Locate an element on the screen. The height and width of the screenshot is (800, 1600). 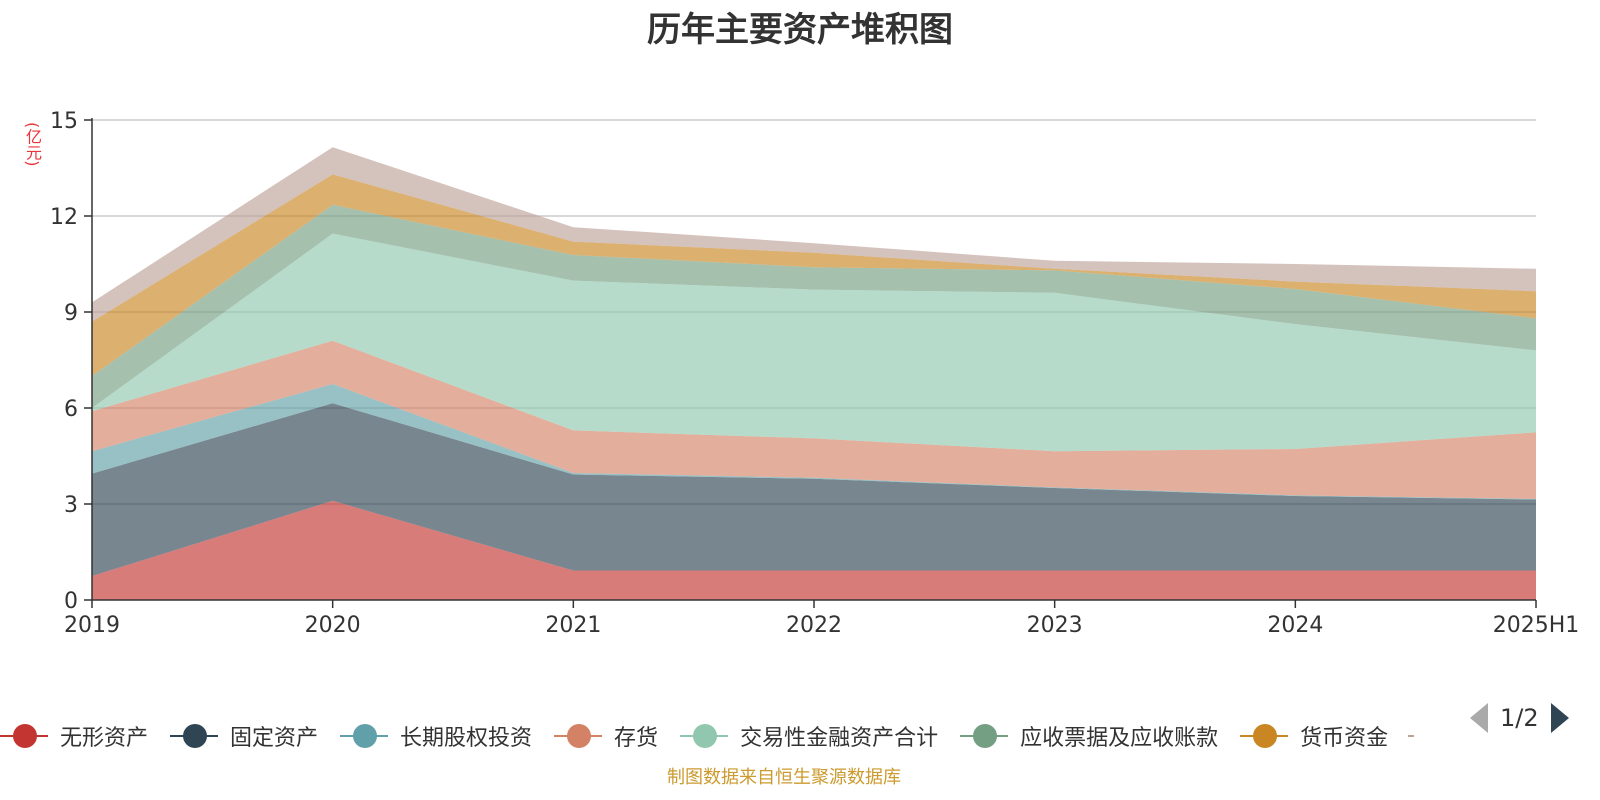
legend-label: 无形资产 is located at coordinates (104, 738).